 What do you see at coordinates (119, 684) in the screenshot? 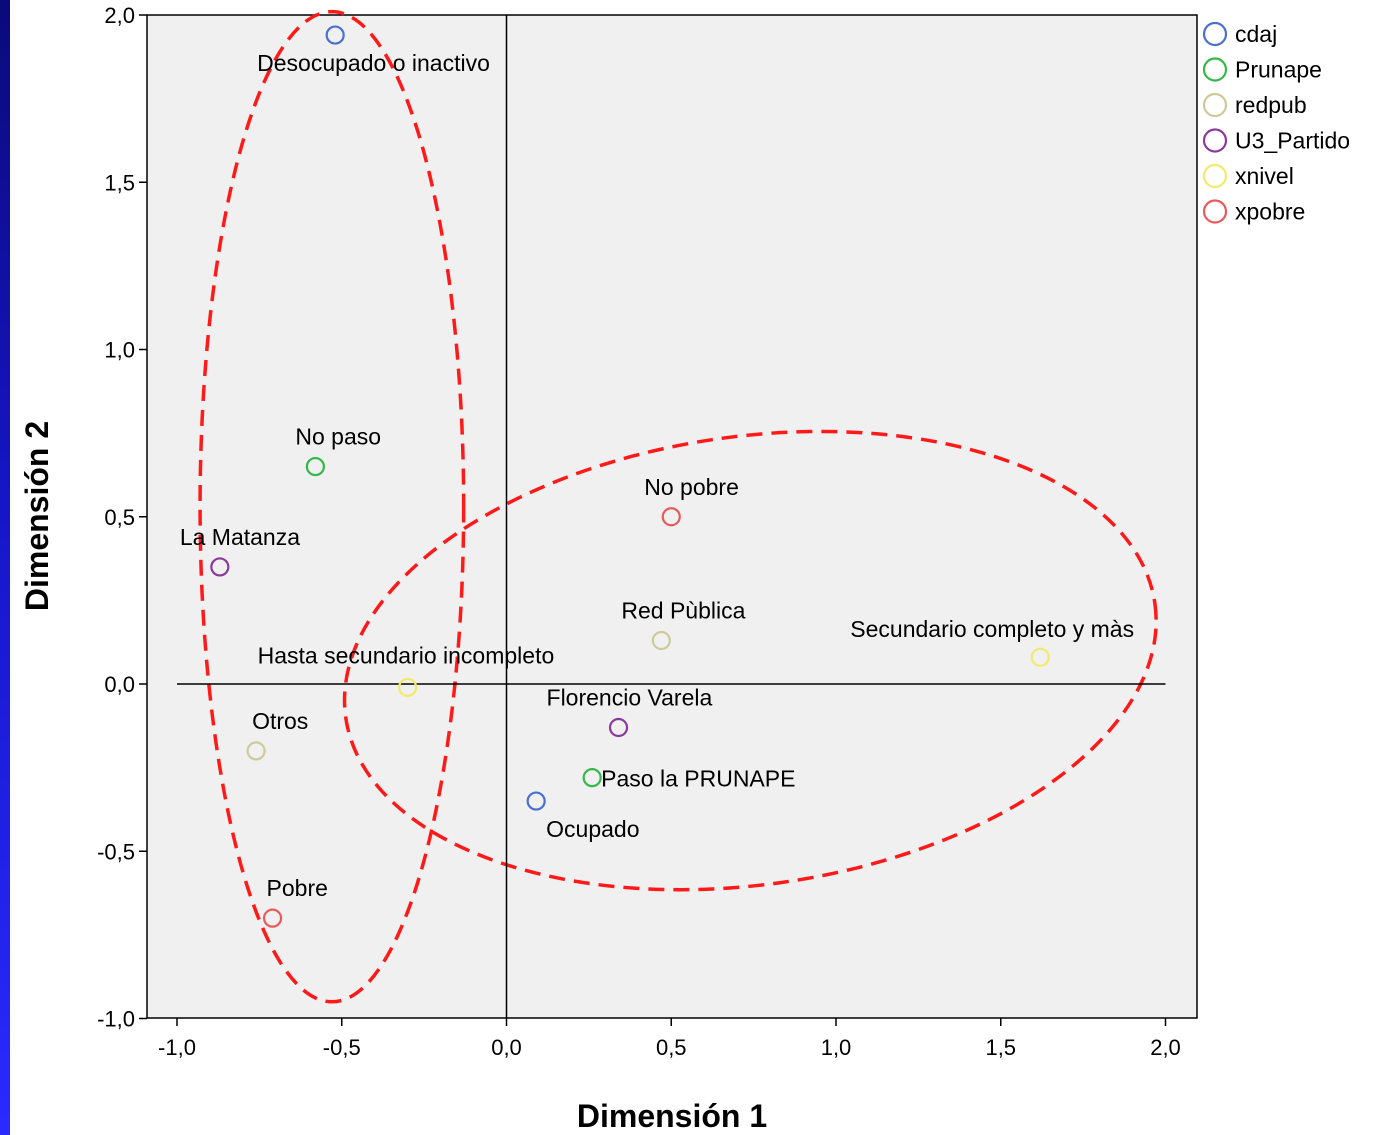
I see `y-tick-label: 0,0` at bounding box center [119, 684].